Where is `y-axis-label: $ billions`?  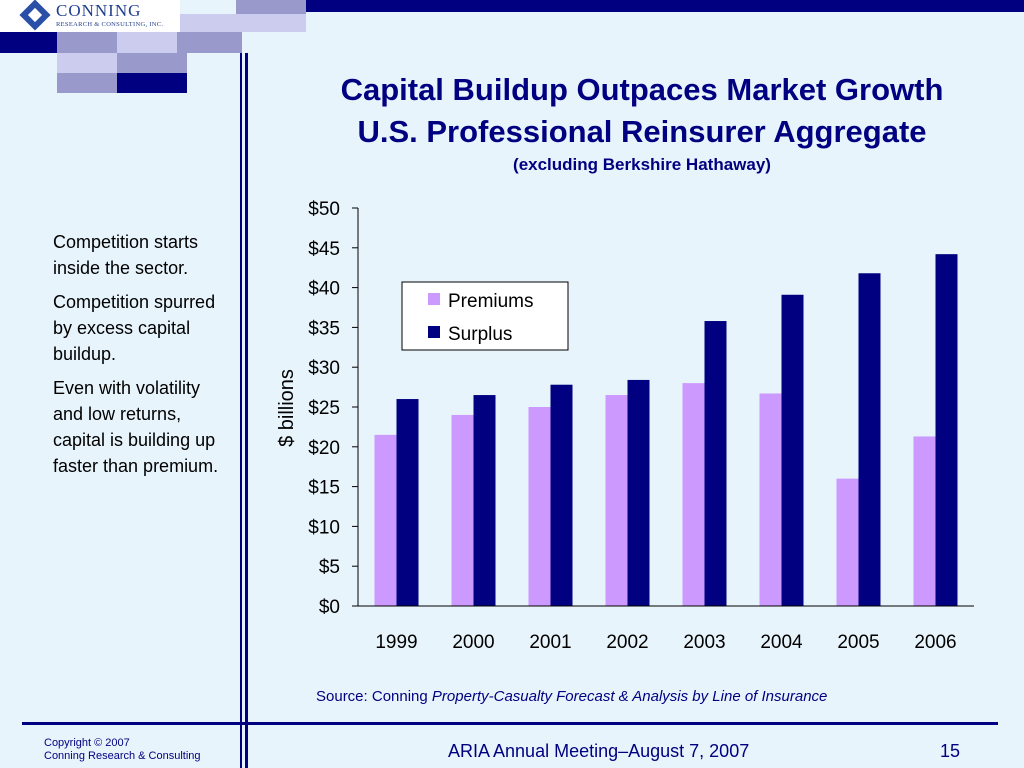
y-axis-label: $ billions is located at coordinates (287, 408).